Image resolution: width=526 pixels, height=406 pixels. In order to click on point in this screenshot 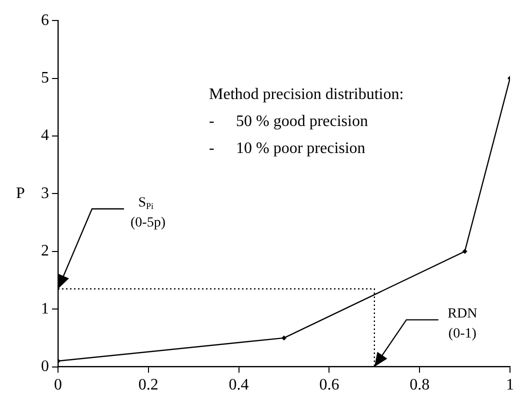, I will do `click(284, 337)`.